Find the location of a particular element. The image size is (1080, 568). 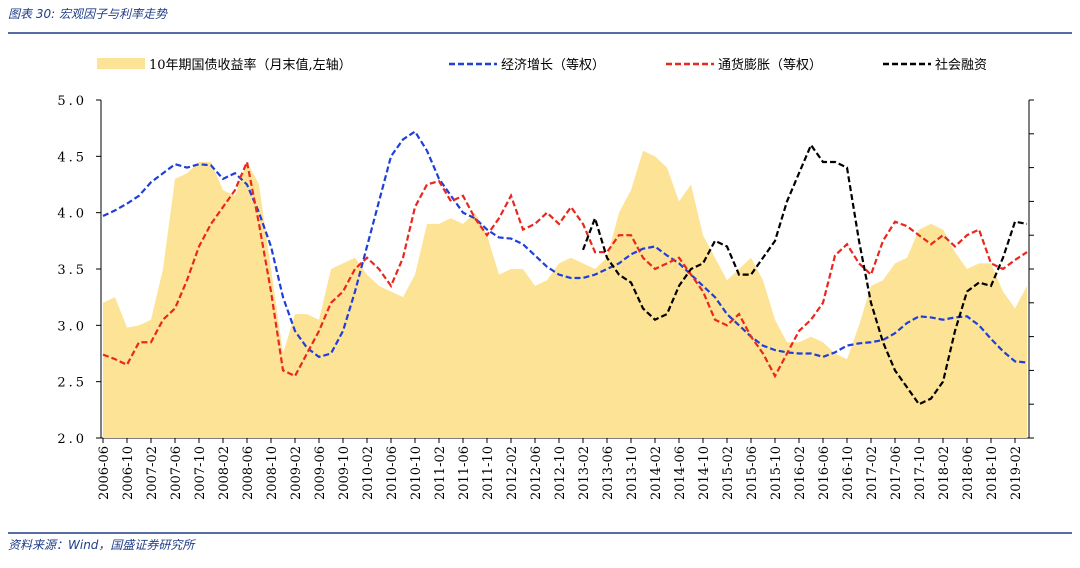

source: 资料来源：Wind，国盛证券研究所 is located at coordinates (102, 545).